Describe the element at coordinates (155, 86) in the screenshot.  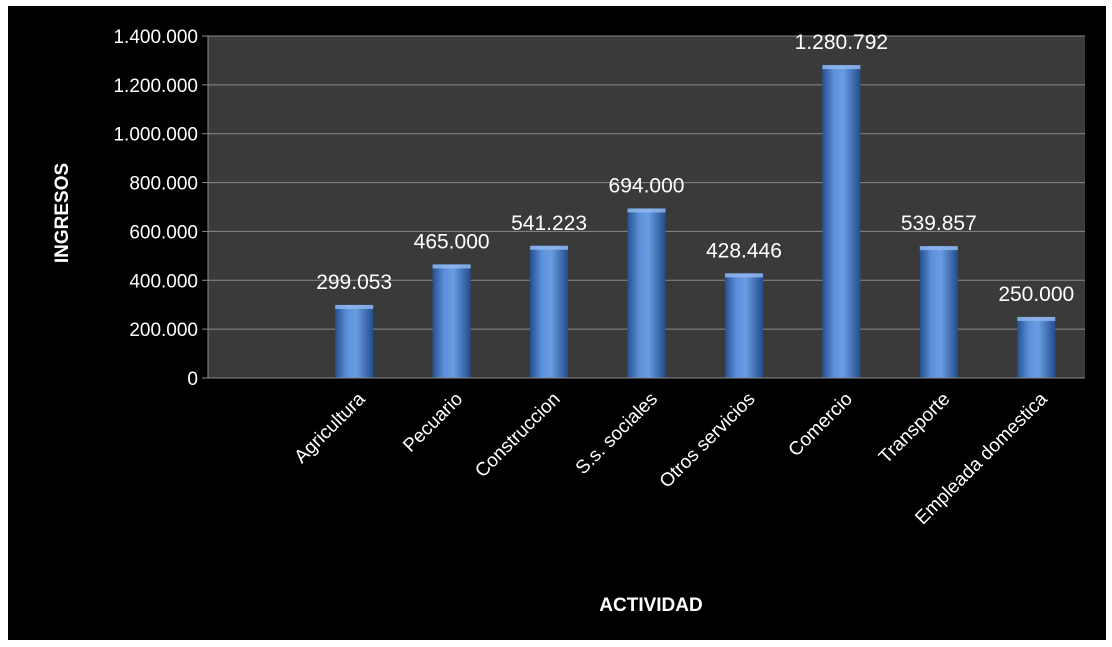
I see `y-tick-label: 1.200.000` at that location.